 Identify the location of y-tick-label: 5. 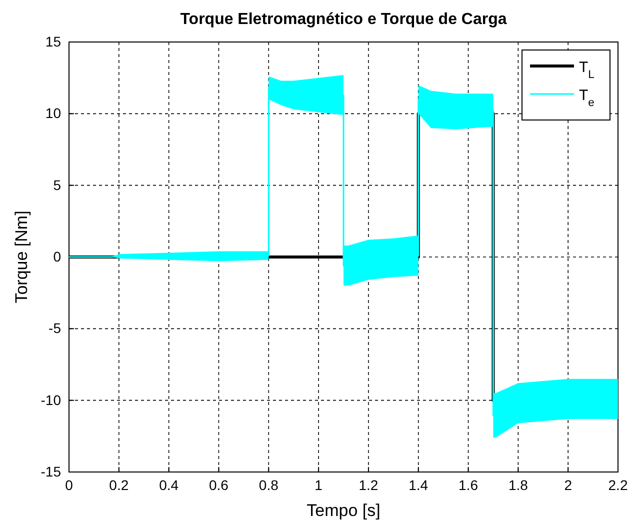
(57, 184).